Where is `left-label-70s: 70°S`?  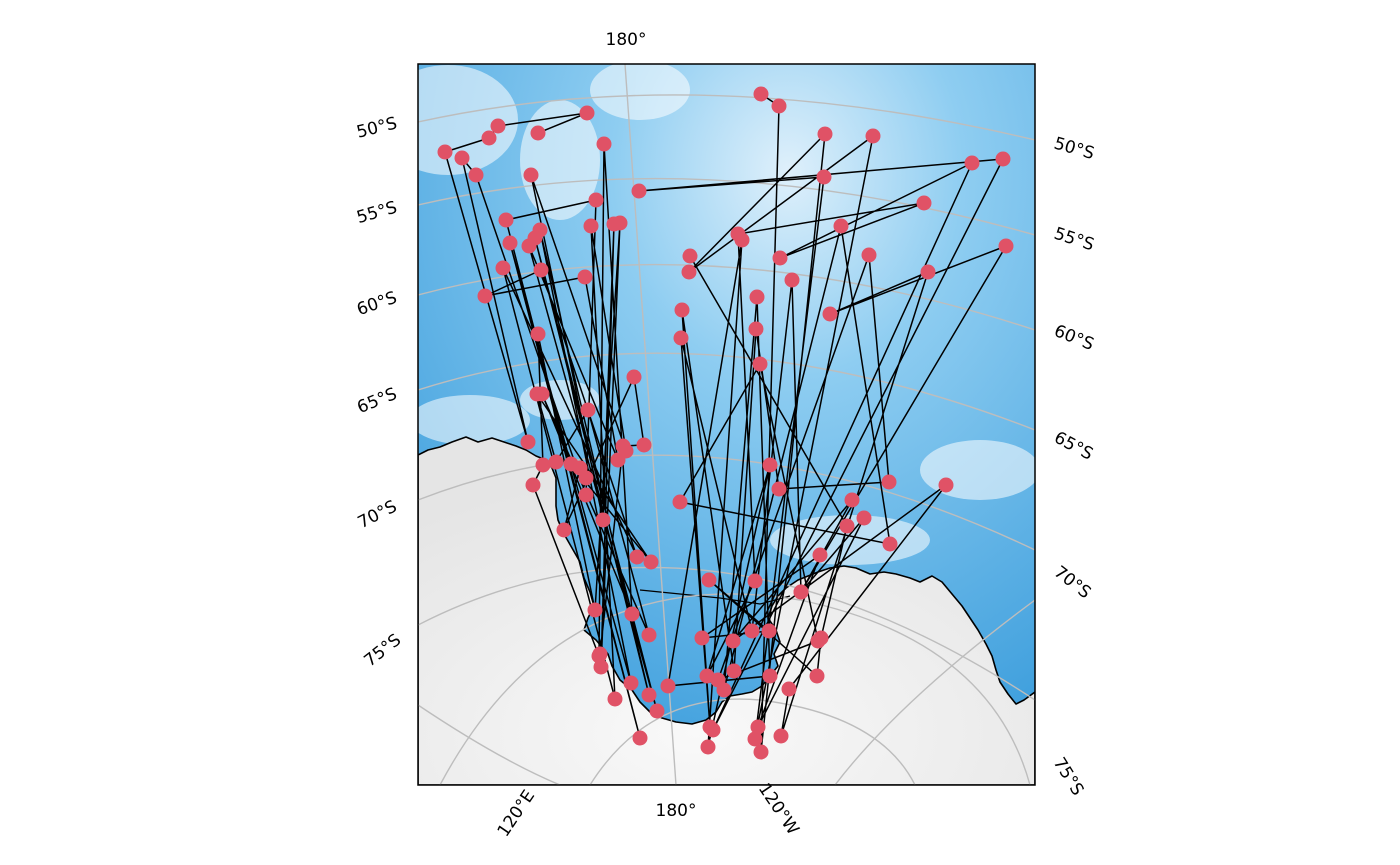
left-label-70s: 70°S is located at coordinates (378, 515).